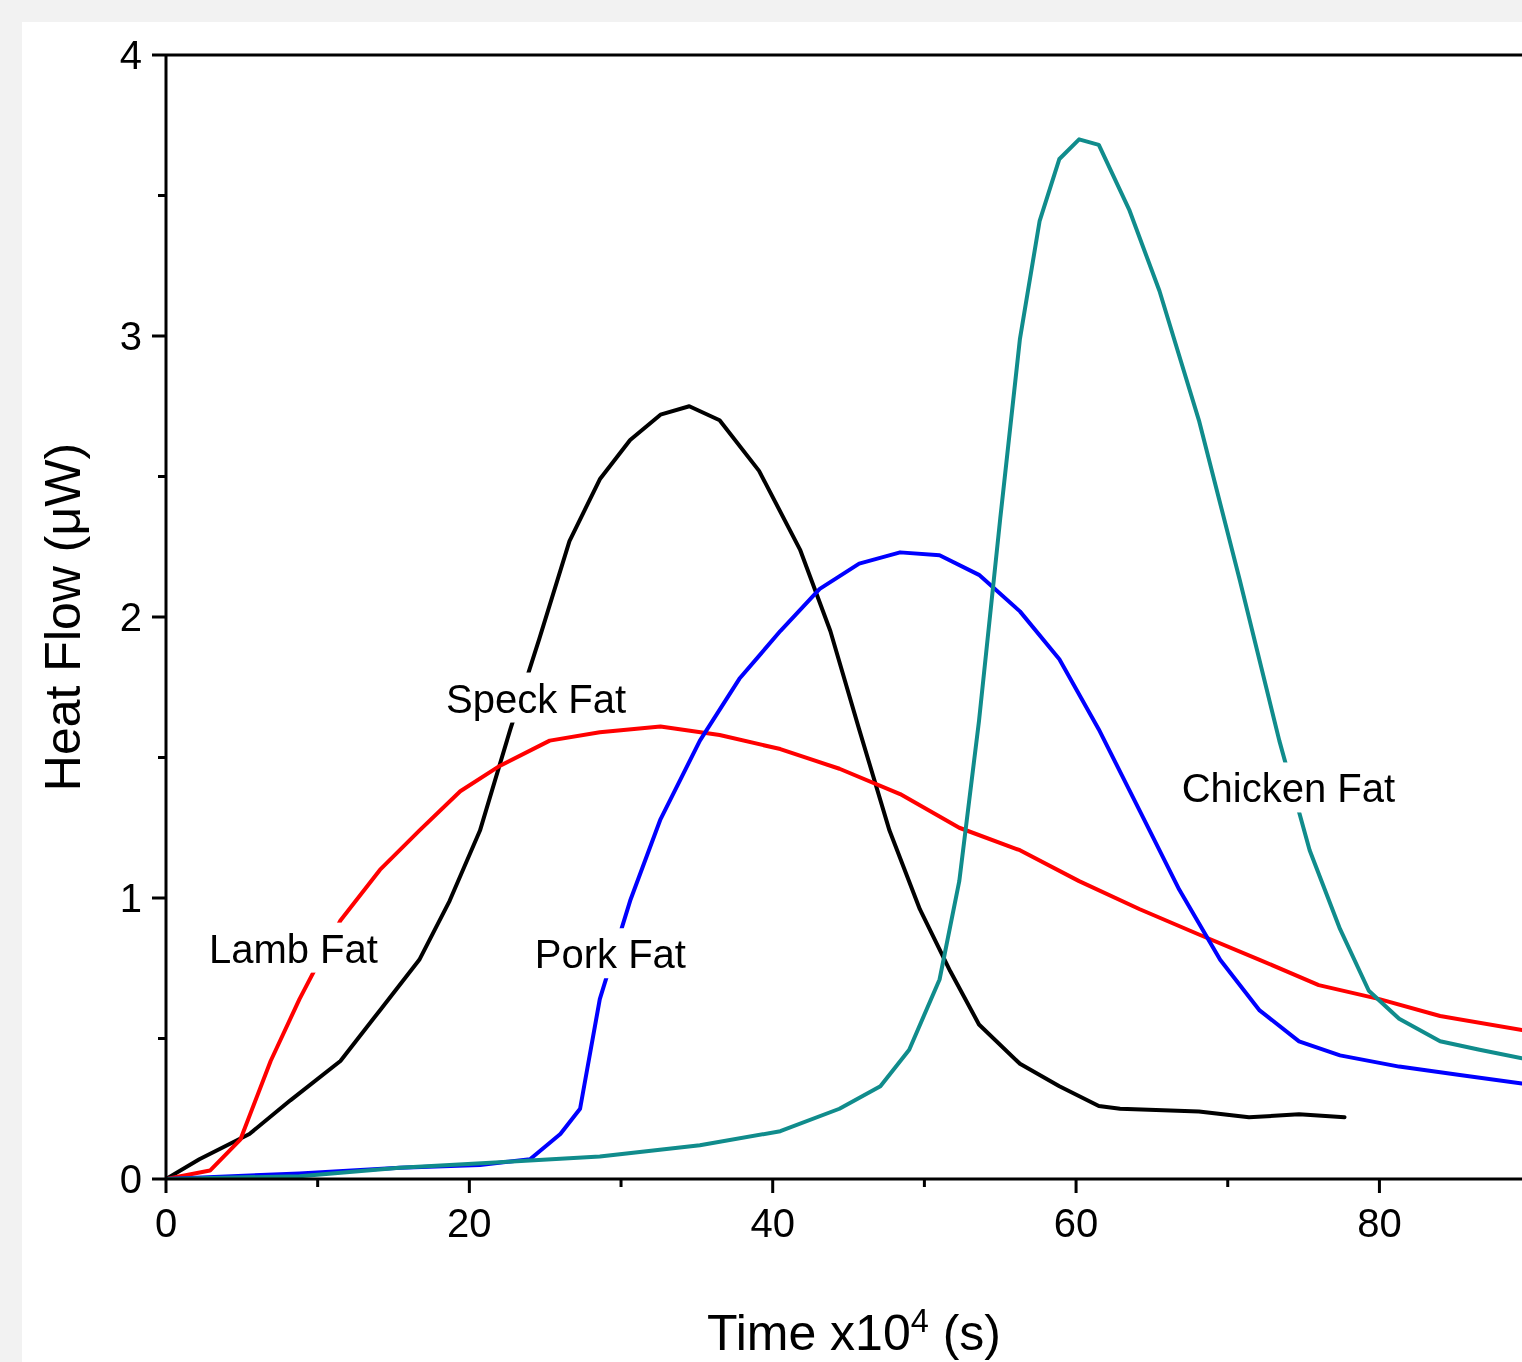 This screenshot has height=1362, width=1522. What do you see at coordinates (166, 1223) in the screenshot?
I see `x-tick-label: 0` at bounding box center [166, 1223].